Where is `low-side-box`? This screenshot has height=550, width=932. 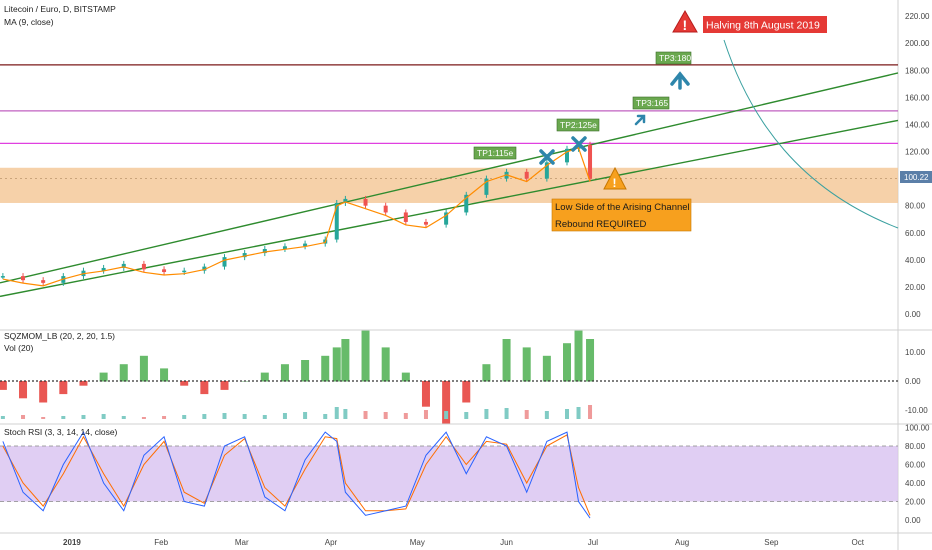
low-side-box is located at coordinates (621, 215).